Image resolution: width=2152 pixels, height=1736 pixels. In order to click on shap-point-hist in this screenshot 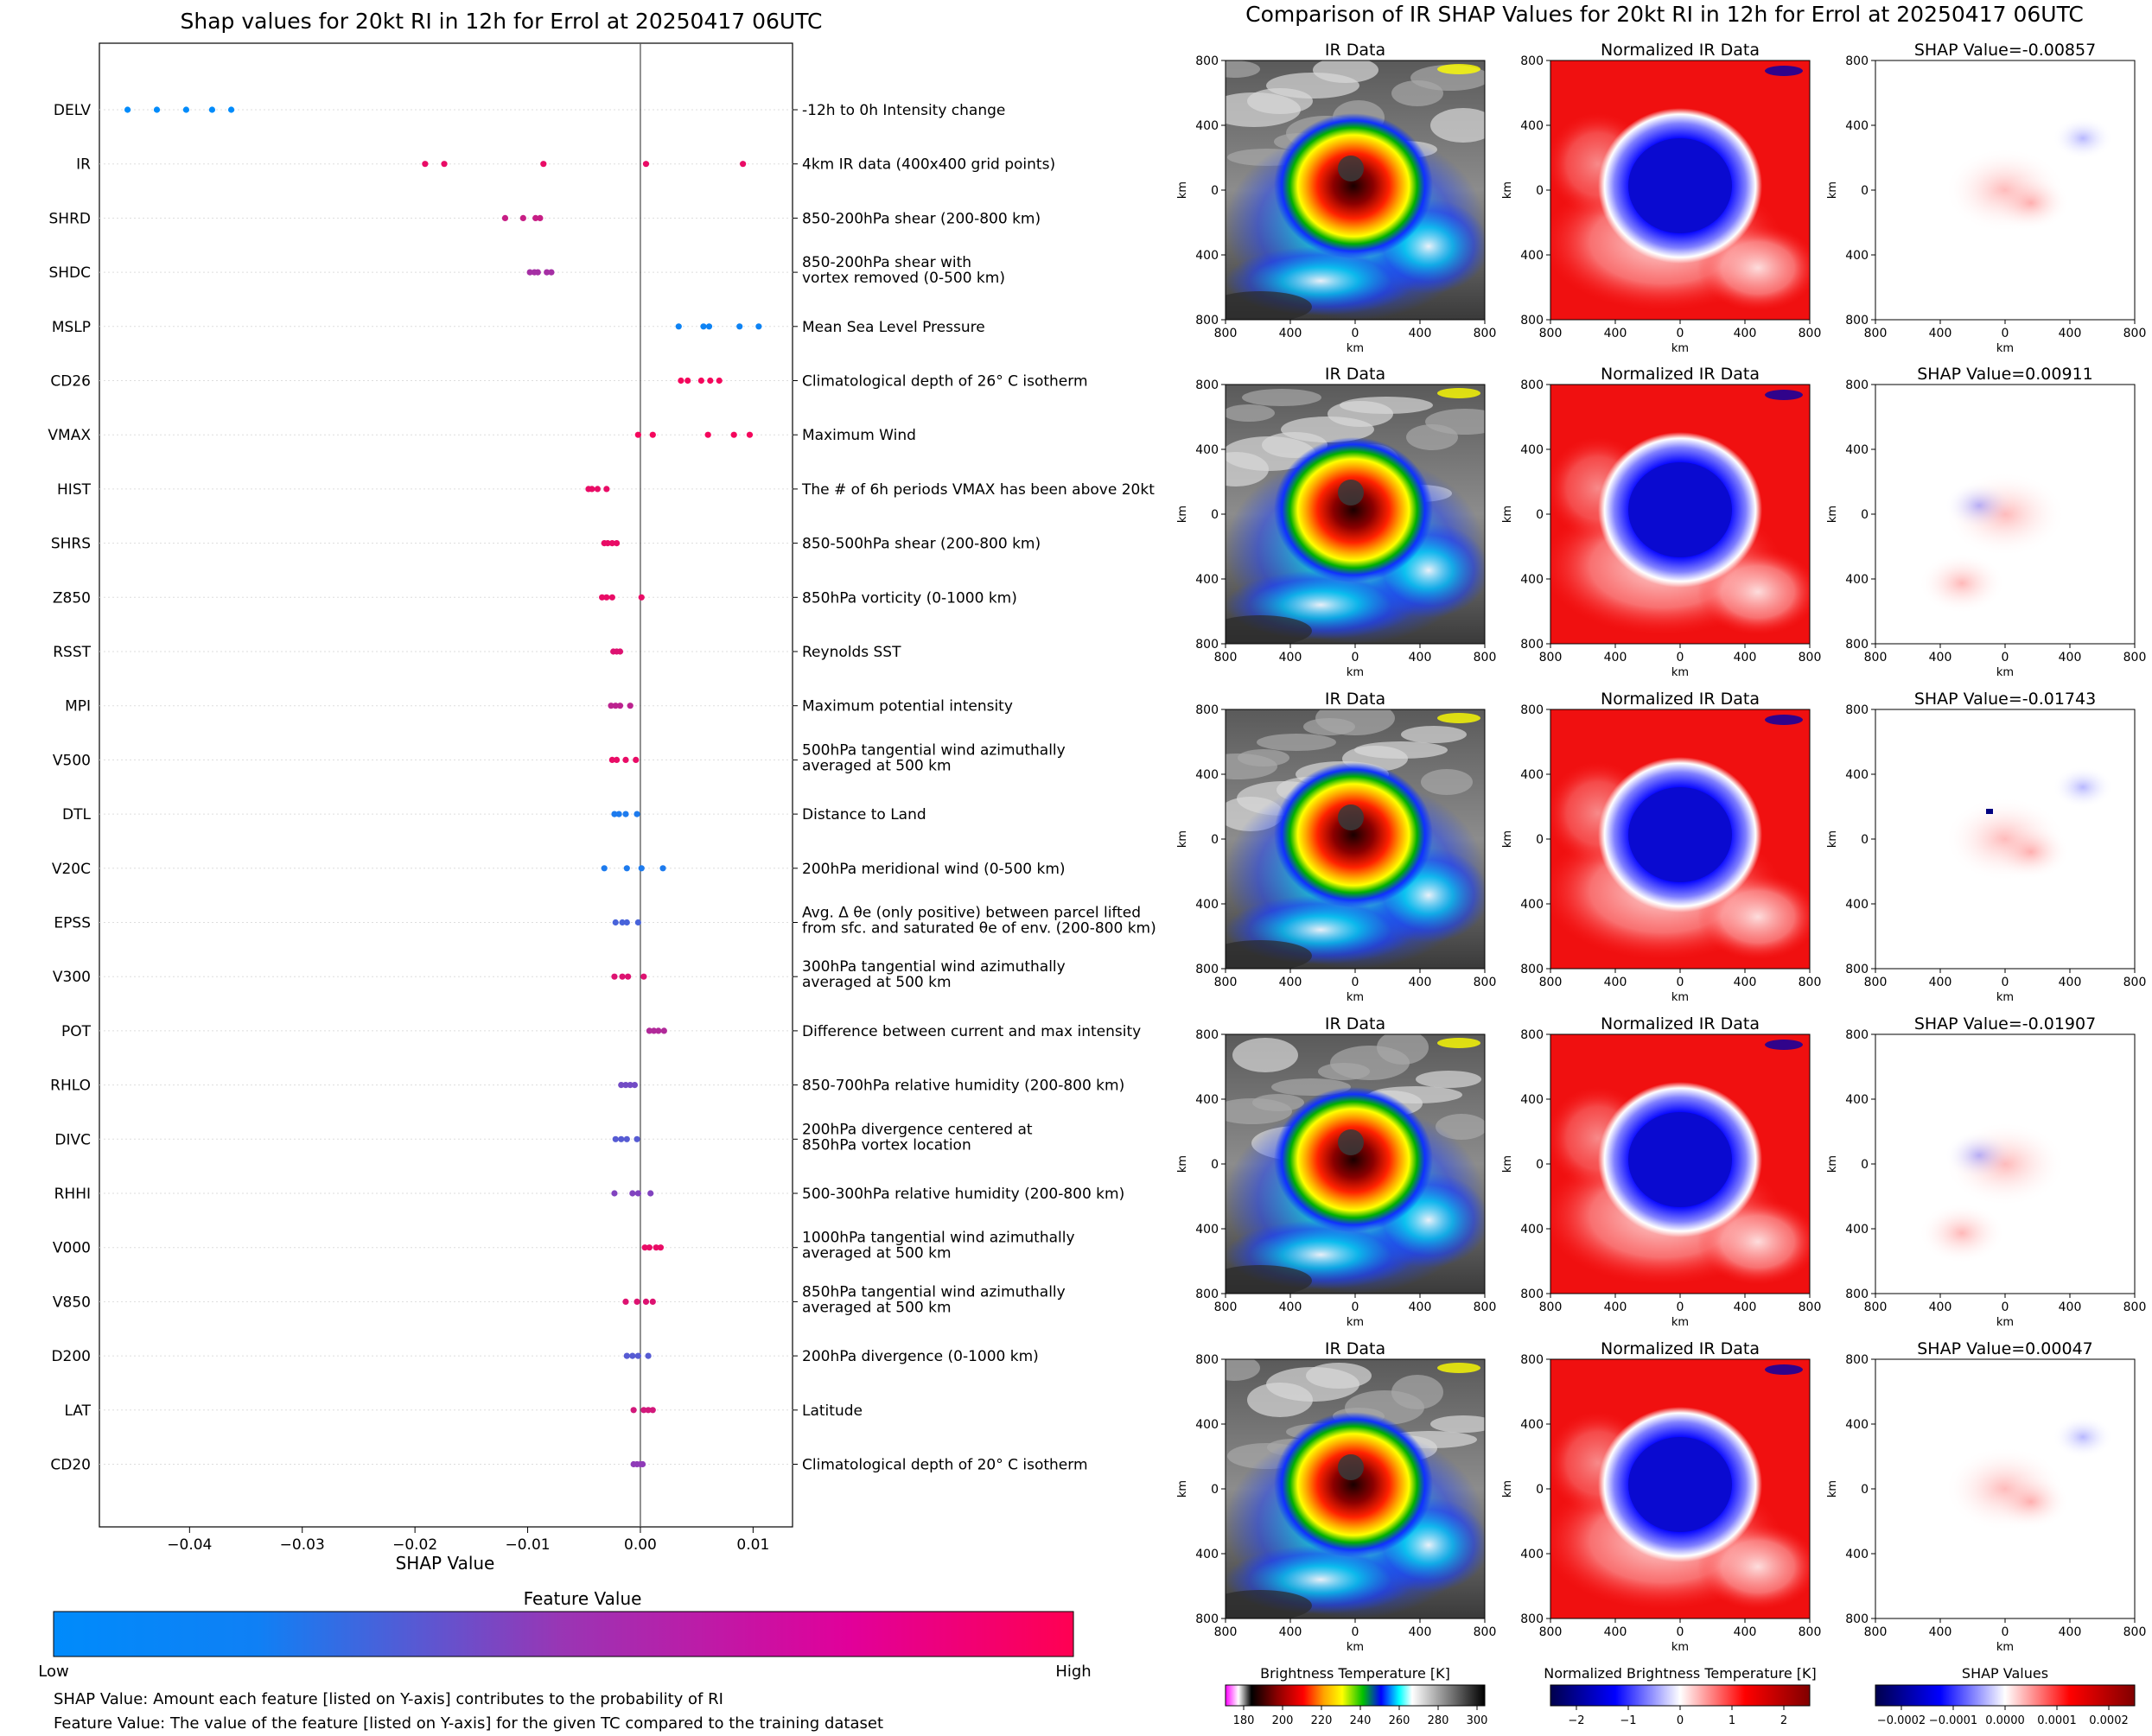, I will do `click(592, 489)`.